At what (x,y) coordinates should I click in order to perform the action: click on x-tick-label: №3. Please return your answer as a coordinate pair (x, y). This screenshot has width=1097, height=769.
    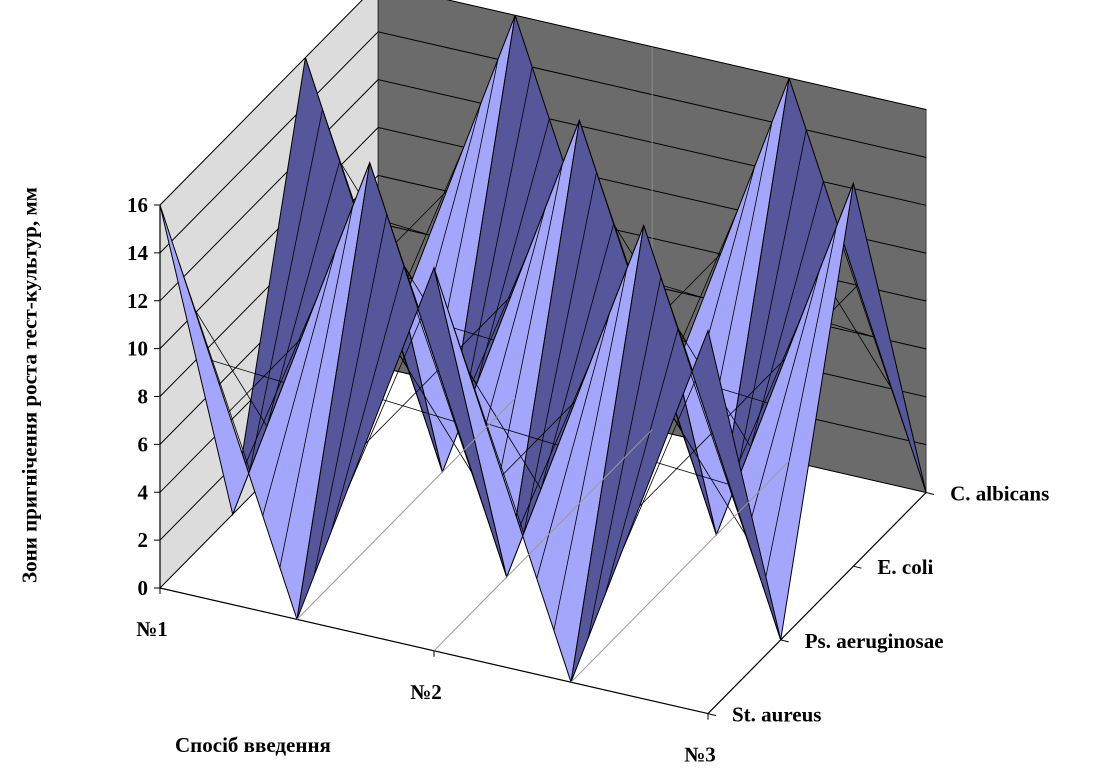
    Looking at the image, I should click on (700, 755).